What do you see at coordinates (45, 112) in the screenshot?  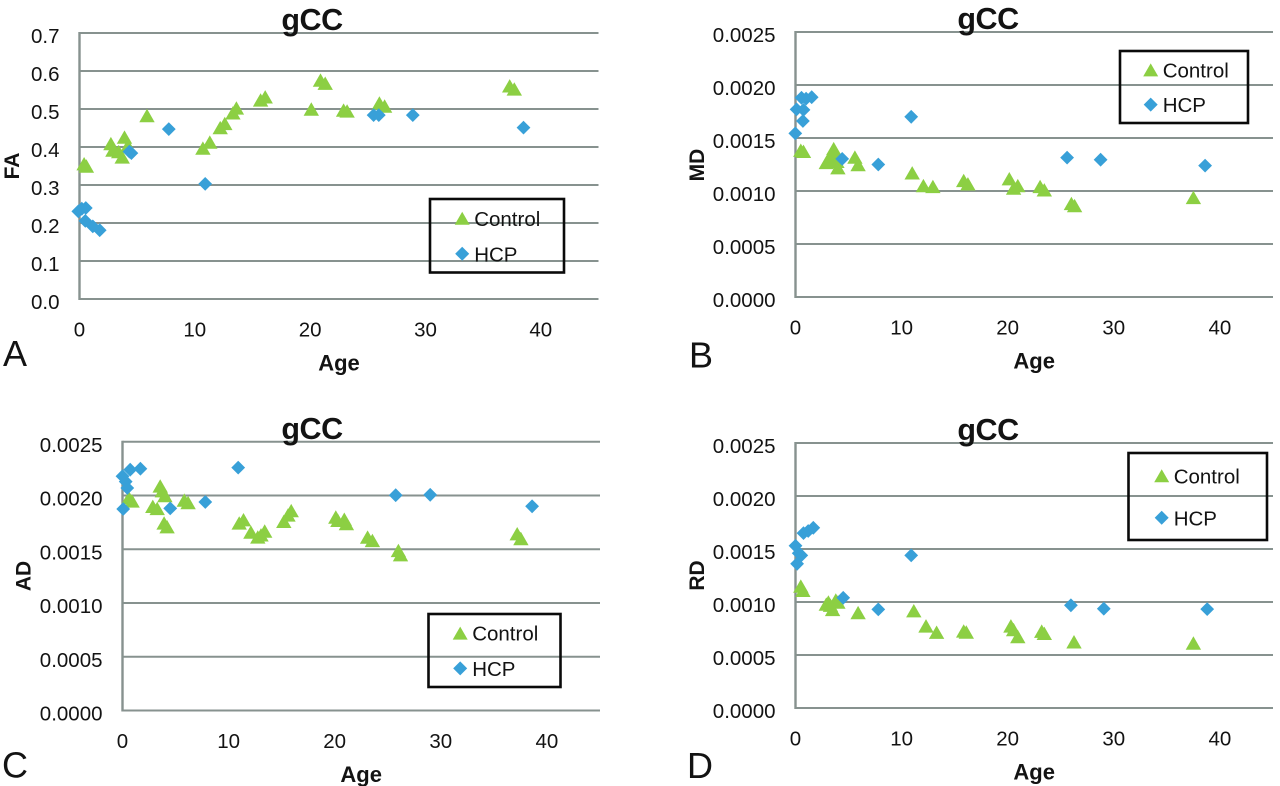 I see `svg-text: 0.5` at bounding box center [45, 112].